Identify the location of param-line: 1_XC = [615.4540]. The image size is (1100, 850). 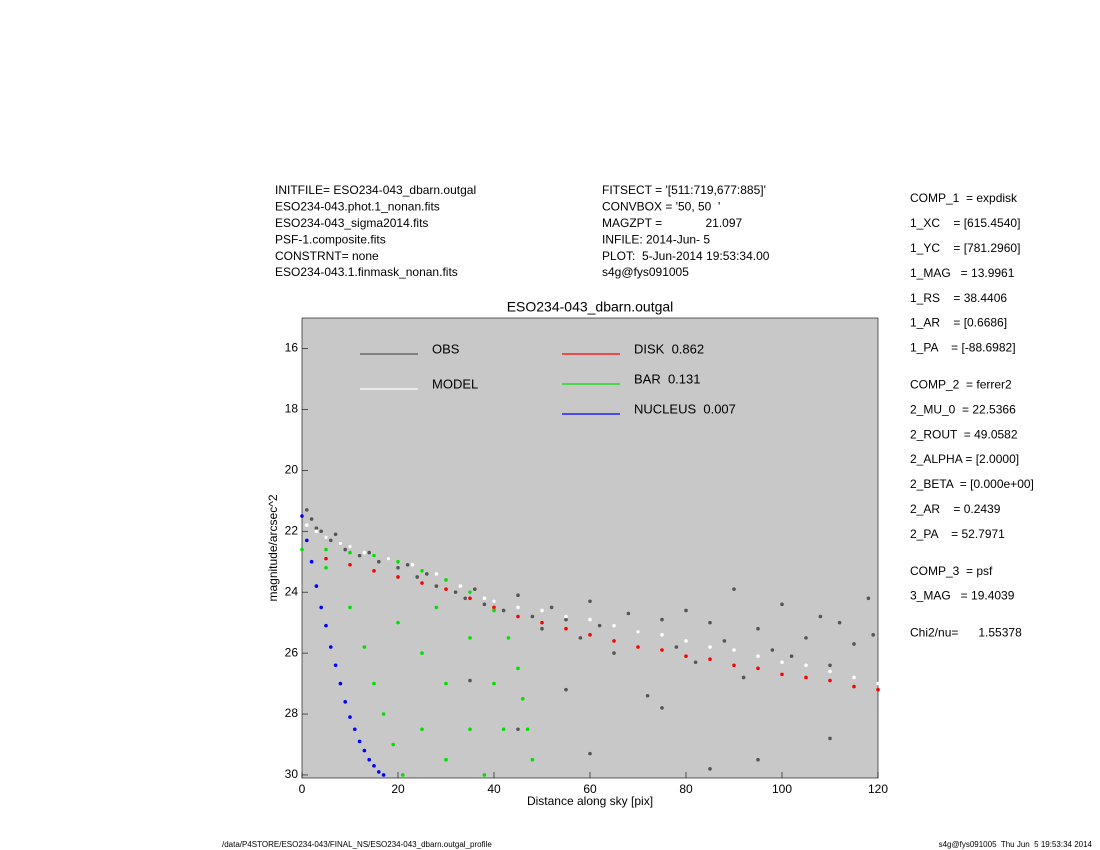
(965, 223).